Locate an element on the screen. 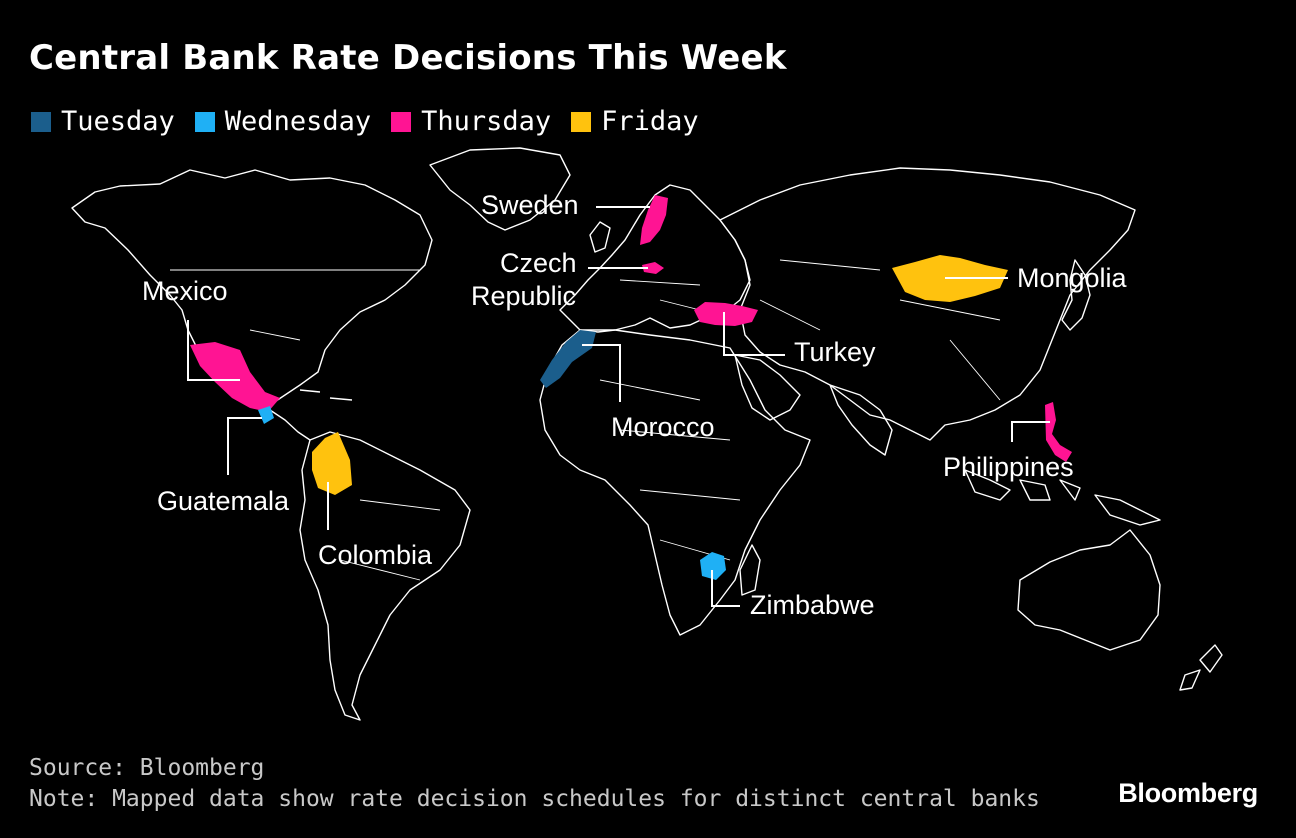 This screenshot has width=1296, height=838. label-turkey: Turkey is located at coordinates (835, 352).